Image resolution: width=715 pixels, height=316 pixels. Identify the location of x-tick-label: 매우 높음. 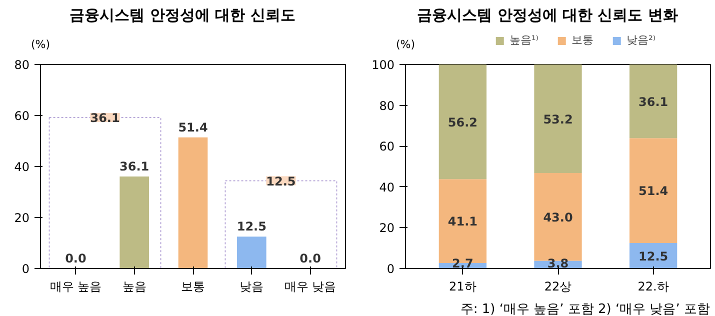
(76, 287).